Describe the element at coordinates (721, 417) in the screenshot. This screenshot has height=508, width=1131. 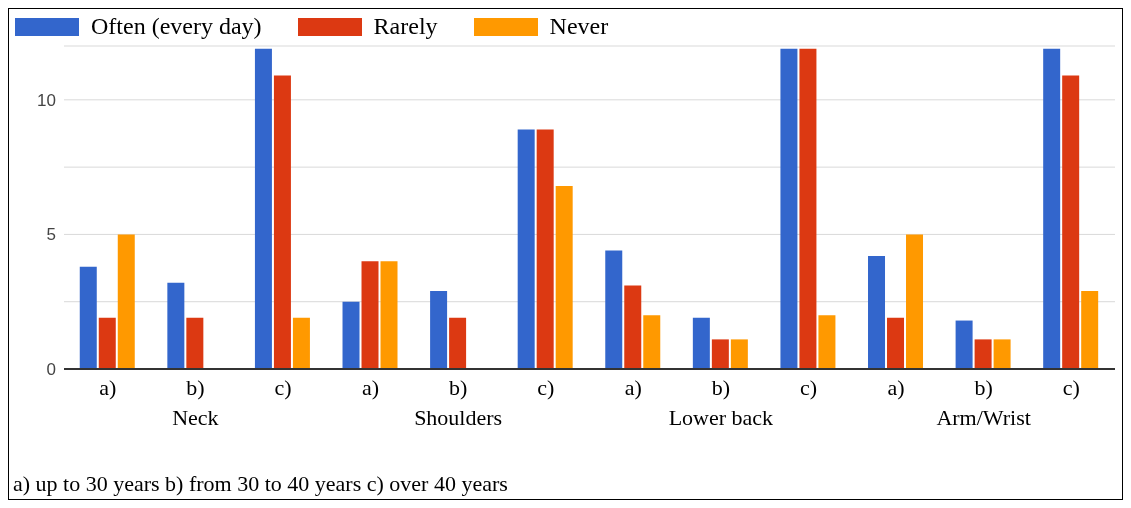
I see `text: Lower back` at that location.